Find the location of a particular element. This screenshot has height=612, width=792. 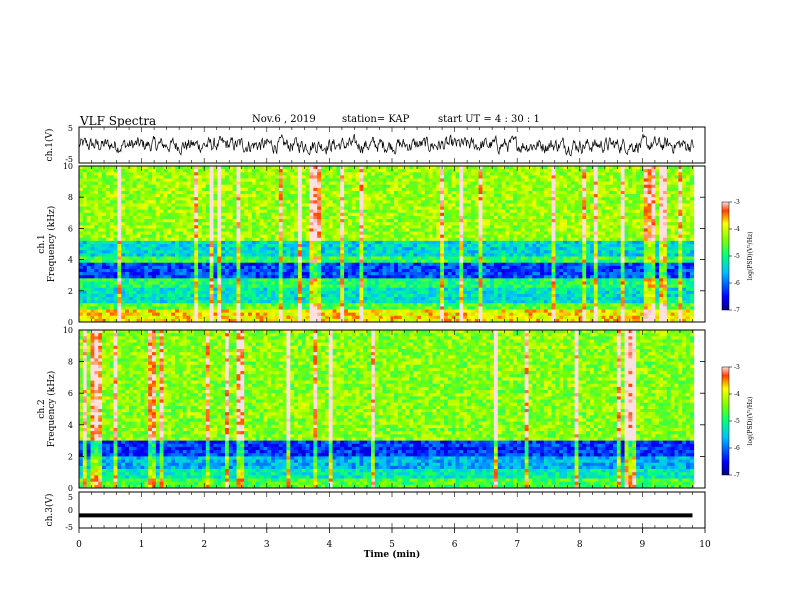

station-label: station= KAP is located at coordinates (376, 119).